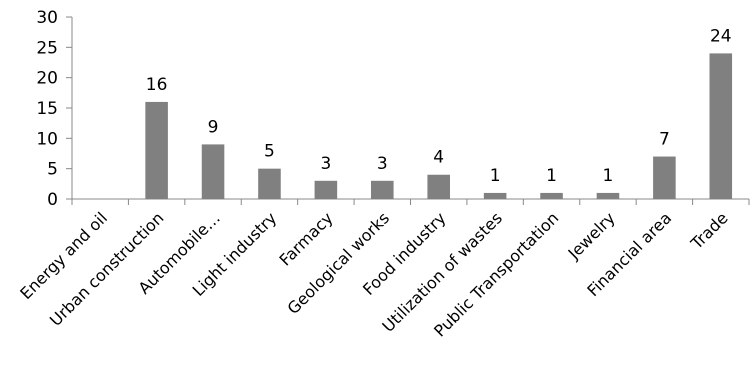 The height and width of the screenshot is (374, 752). Describe the element at coordinates (47, 18) in the screenshot. I see `y-tick-label: 30` at that location.